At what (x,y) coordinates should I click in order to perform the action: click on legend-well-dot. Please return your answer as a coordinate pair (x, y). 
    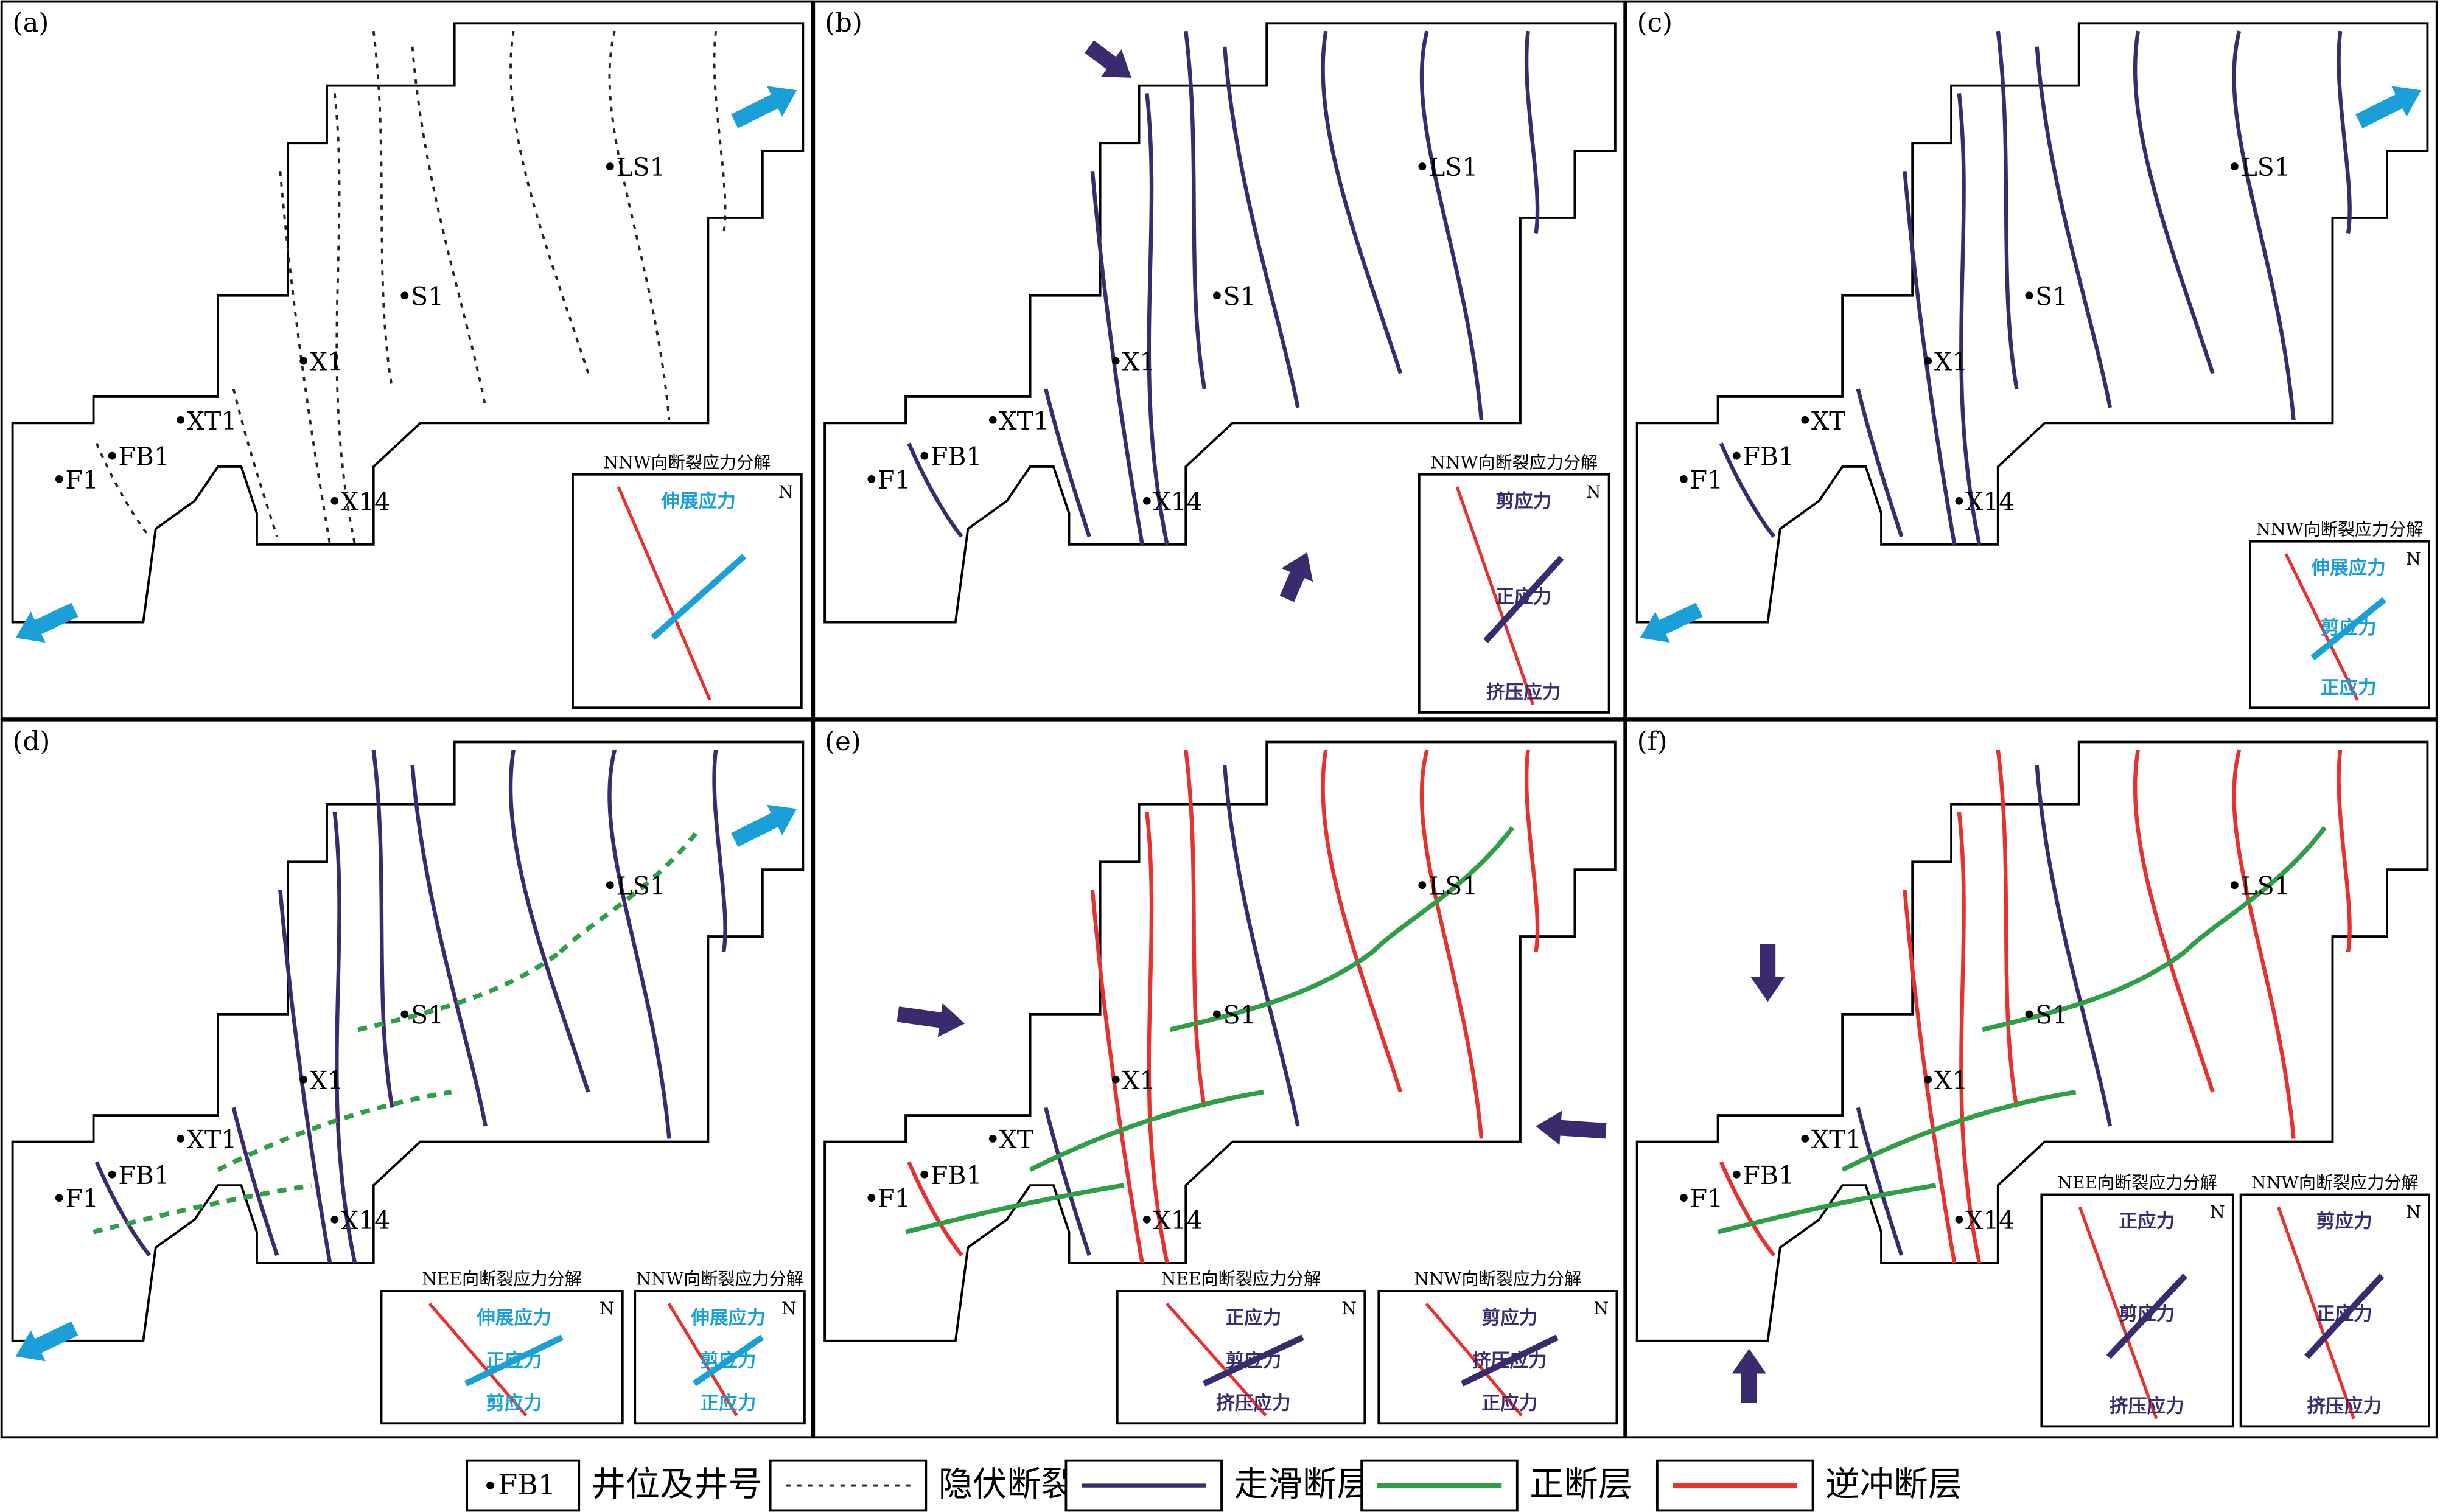
    Looking at the image, I should click on (490, 1485).